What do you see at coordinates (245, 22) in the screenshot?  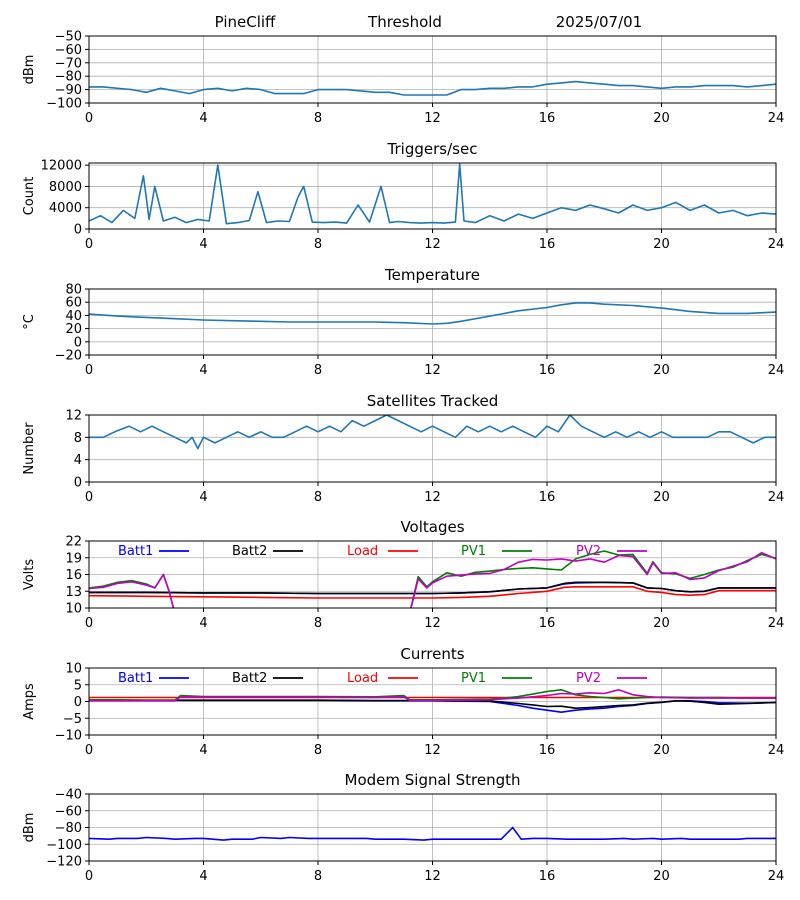 I see `header-site: PineCliff` at bounding box center [245, 22].